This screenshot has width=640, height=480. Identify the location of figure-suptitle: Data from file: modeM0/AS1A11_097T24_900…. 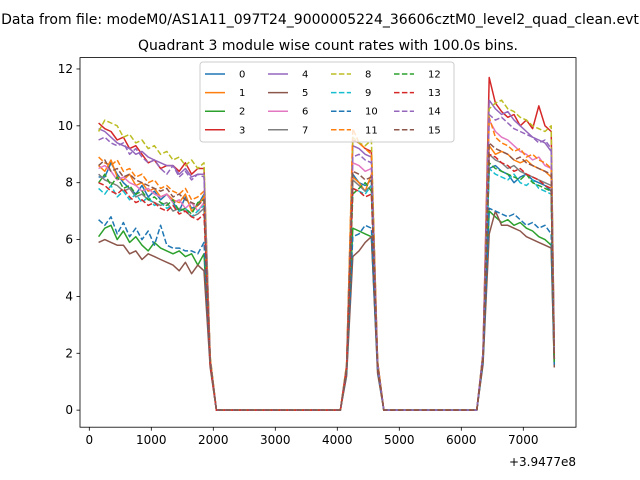
(320, 20).